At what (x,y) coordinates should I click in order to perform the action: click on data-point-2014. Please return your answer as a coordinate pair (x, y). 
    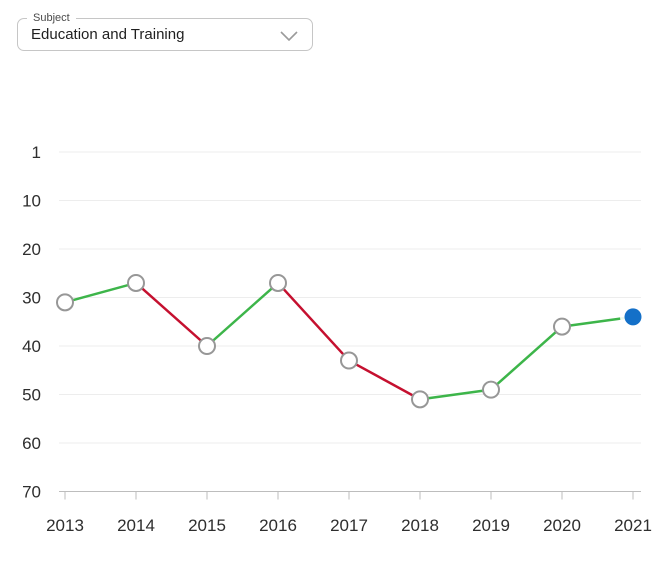
    Looking at the image, I should click on (136, 282).